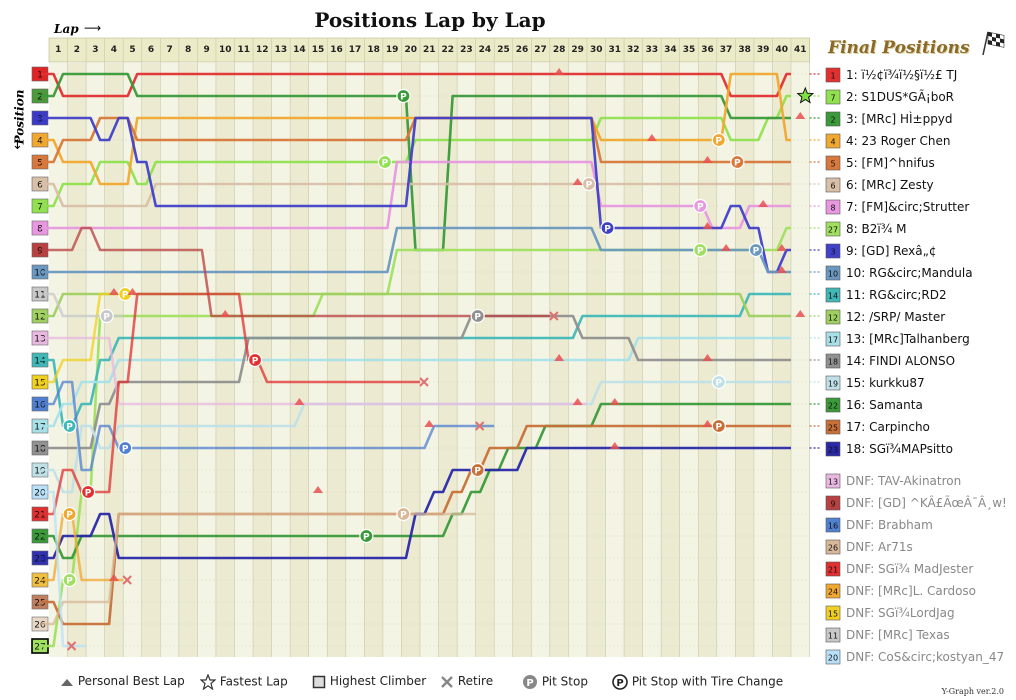 The width and height of the screenshot is (1016, 700). I want to click on y-tick-label: 20, so click(40, 494).